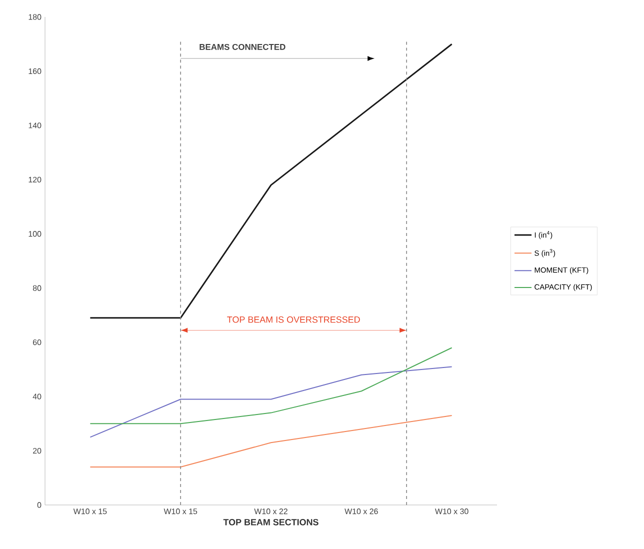 The height and width of the screenshot is (549, 644). What do you see at coordinates (293, 319) in the screenshot?
I see `annotation: TOP BEAM IS OVERSTRESSED` at bounding box center [293, 319].